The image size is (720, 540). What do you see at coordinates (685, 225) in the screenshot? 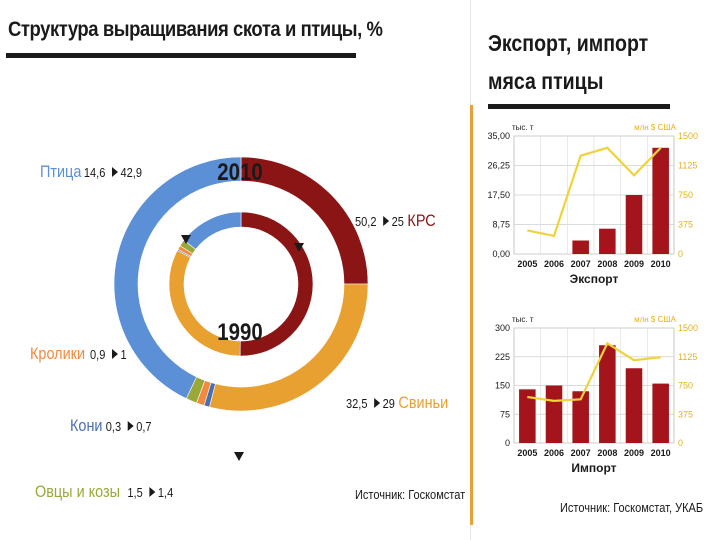
I see `export-right-tick: 375` at bounding box center [685, 225].